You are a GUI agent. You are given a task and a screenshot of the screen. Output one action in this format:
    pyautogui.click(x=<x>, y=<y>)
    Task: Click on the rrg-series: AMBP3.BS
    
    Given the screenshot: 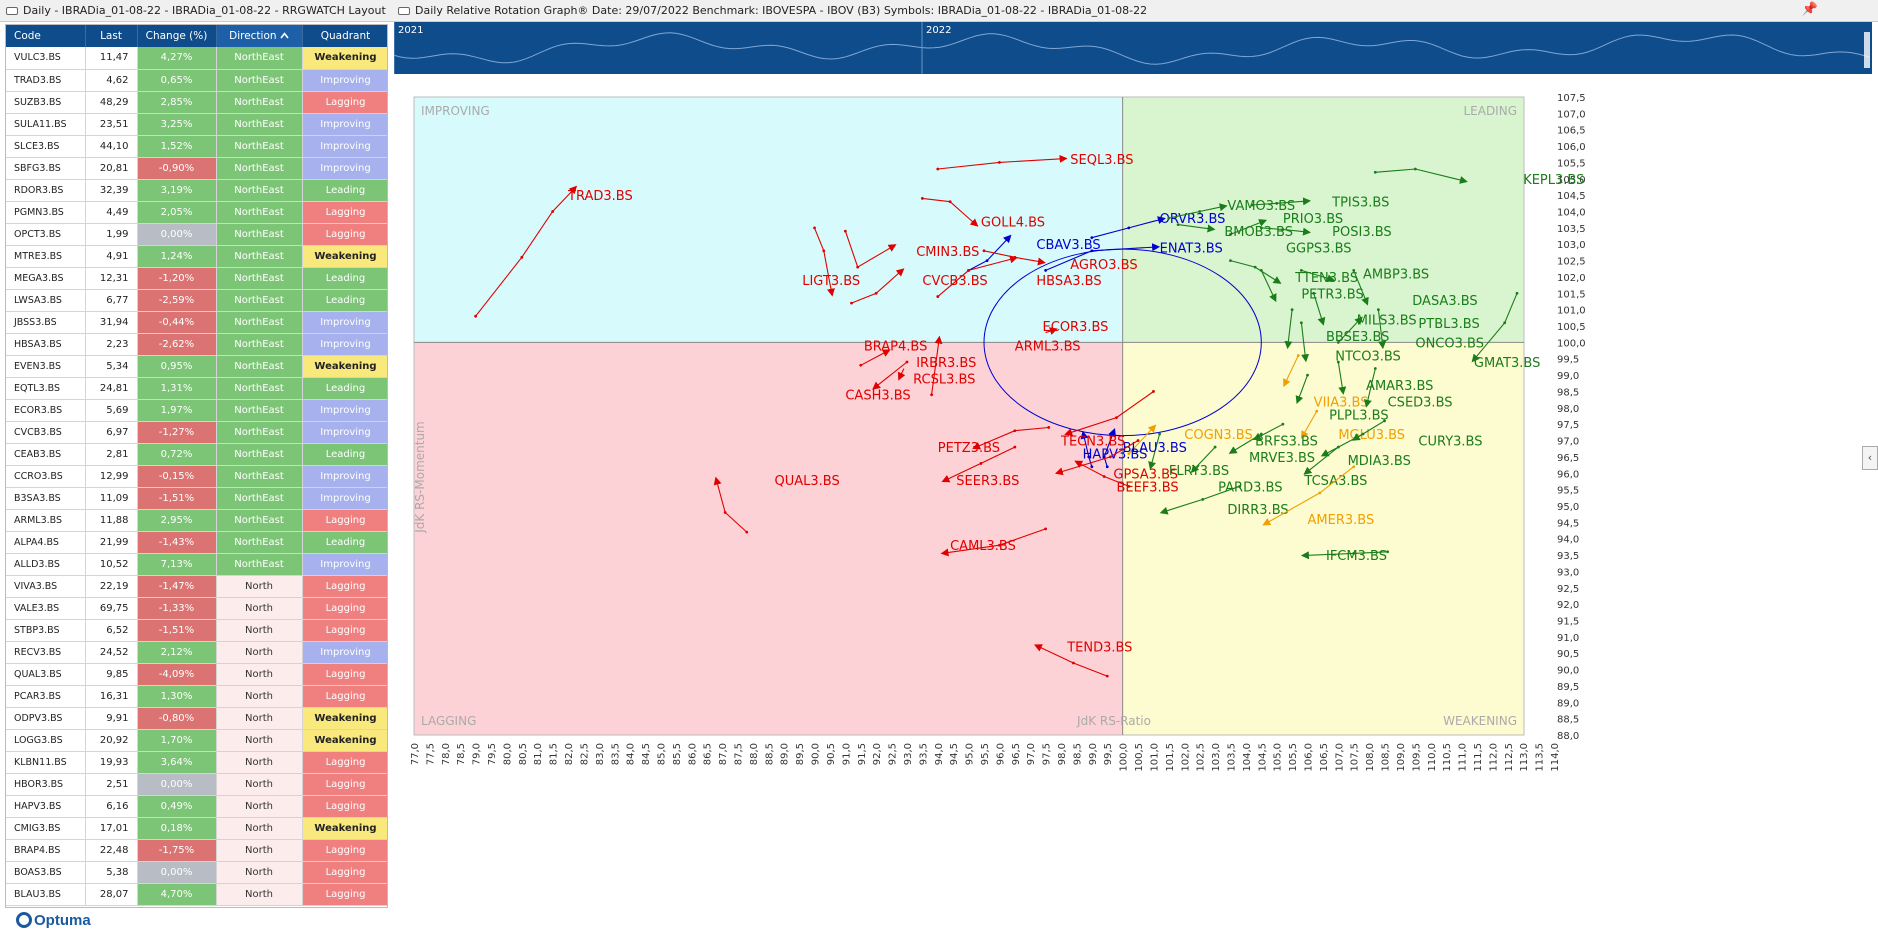 What is the action you would take?
    pyautogui.click(x=1364, y=275)
    